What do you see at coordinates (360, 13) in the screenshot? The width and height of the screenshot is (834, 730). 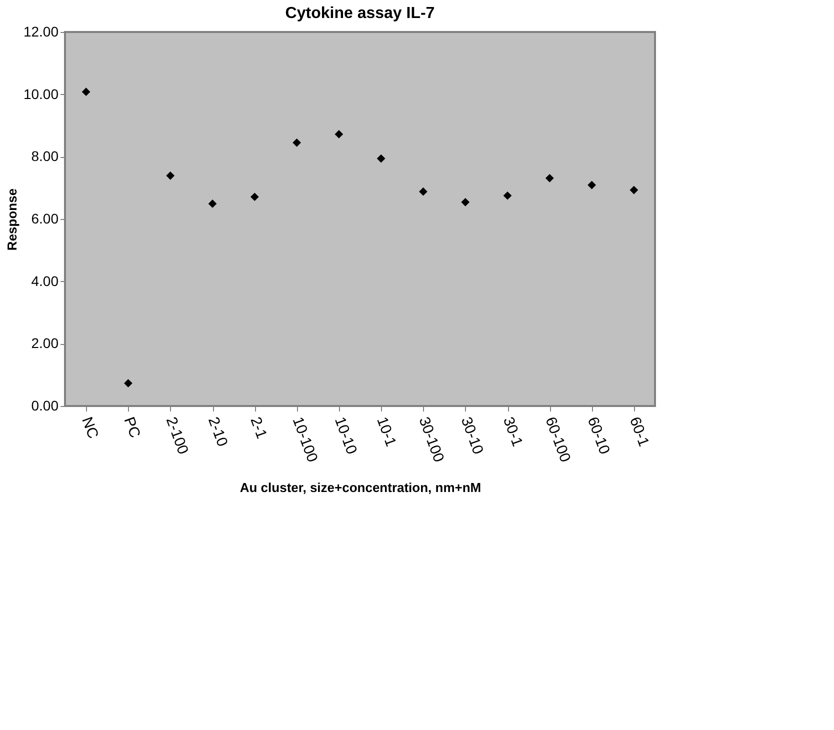 I see `chart-title: Cytokine assay IL-7` at bounding box center [360, 13].